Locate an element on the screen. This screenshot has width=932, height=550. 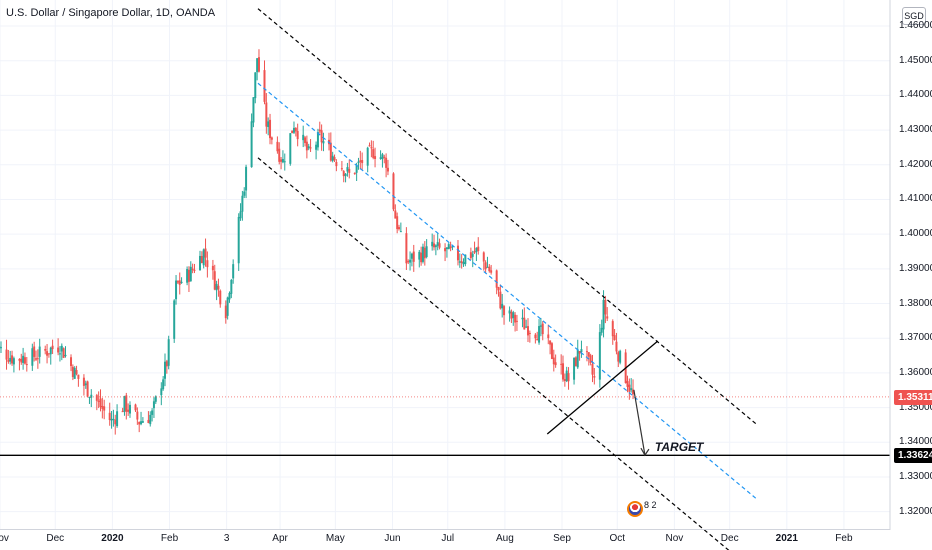
time-tick-label: Sep is located at coordinates (562, 538).